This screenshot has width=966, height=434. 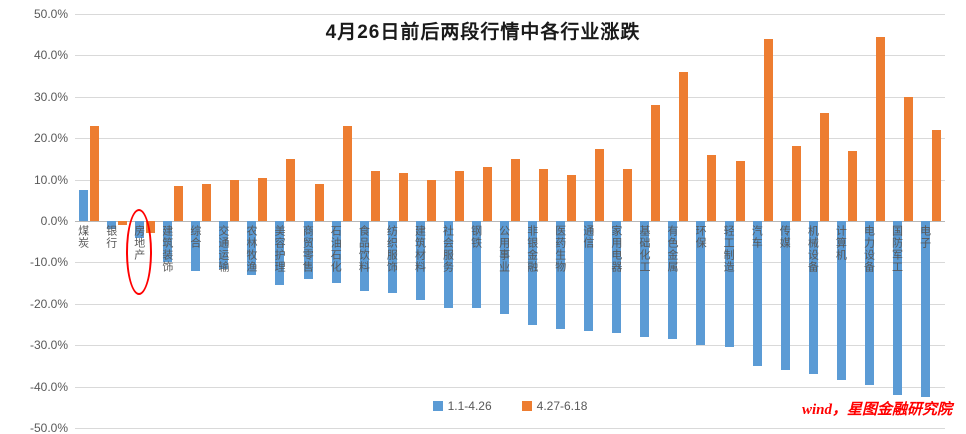 I want to click on x-axis-label: 建筑装饰, so click(x=166, y=249).